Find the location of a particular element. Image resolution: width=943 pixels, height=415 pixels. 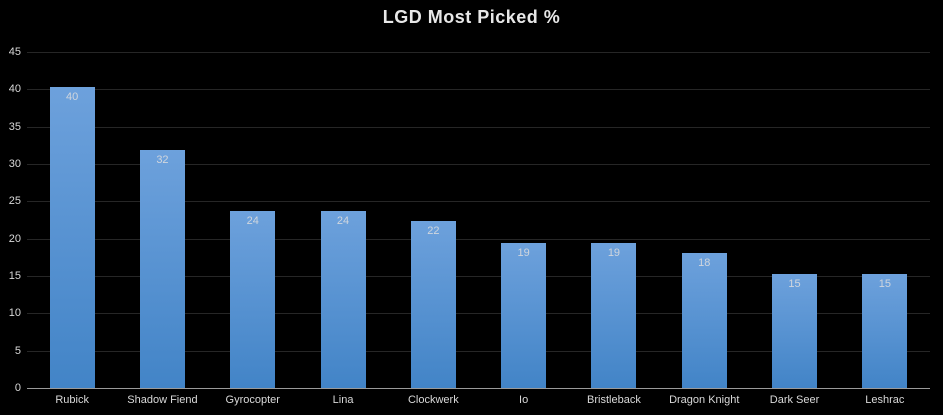

bar: 40 is located at coordinates (72, 237).